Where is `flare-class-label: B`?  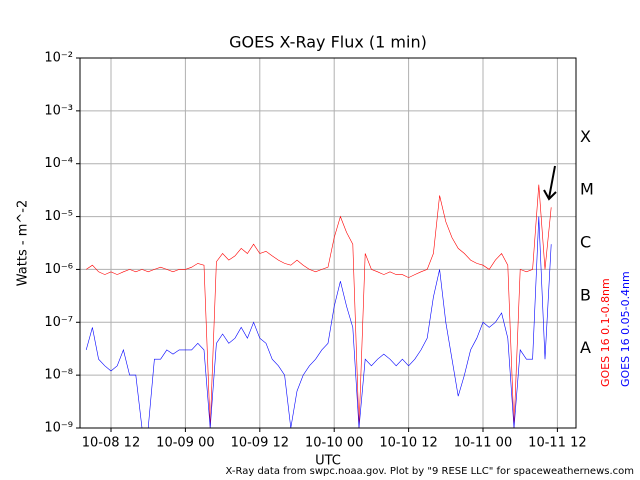 flare-class-label: B is located at coordinates (585, 294).